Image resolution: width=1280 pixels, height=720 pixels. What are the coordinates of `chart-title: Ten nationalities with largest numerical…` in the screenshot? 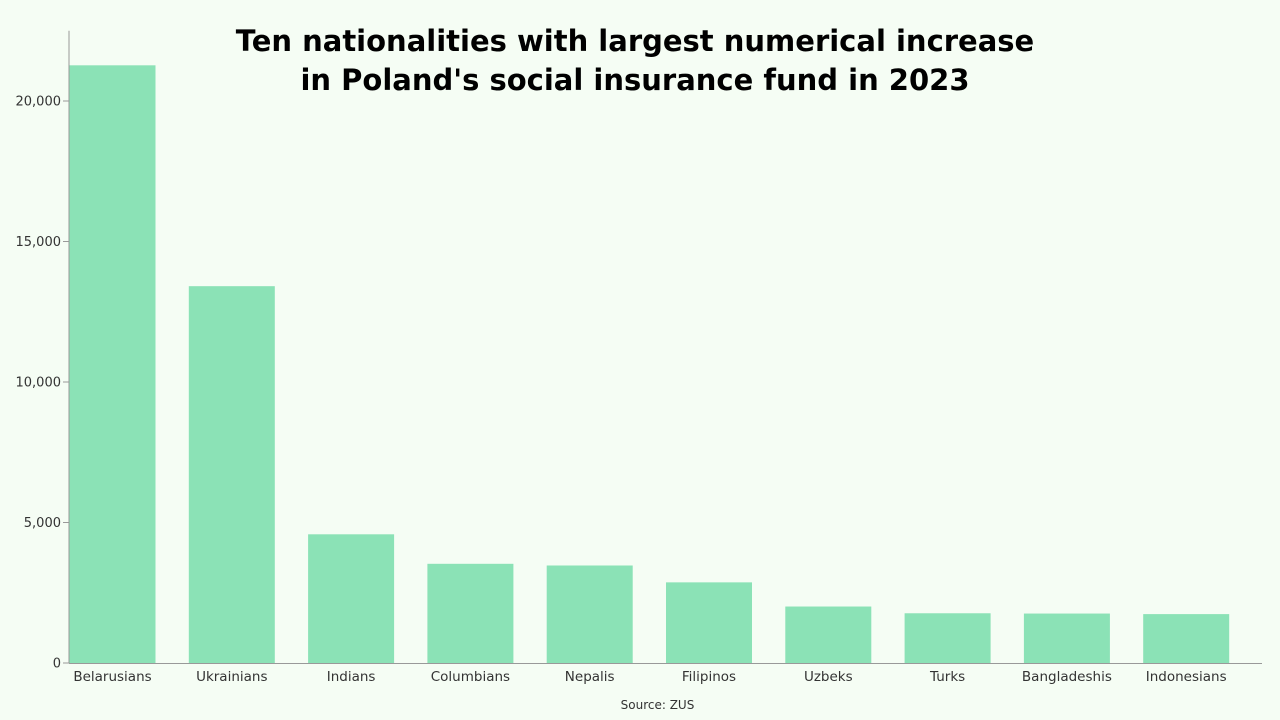 It's located at (635, 61).